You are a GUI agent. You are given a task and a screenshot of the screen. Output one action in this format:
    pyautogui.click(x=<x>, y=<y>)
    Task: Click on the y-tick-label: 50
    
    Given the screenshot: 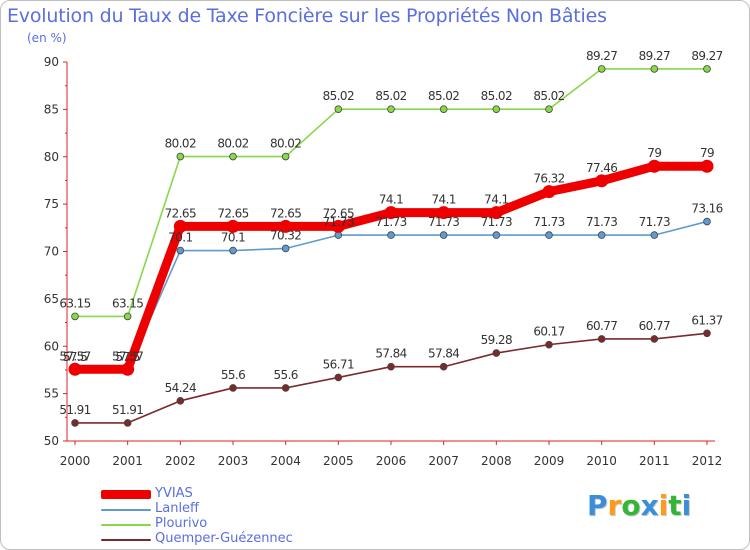 What is the action you would take?
    pyautogui.click(x=51, y=441)
    